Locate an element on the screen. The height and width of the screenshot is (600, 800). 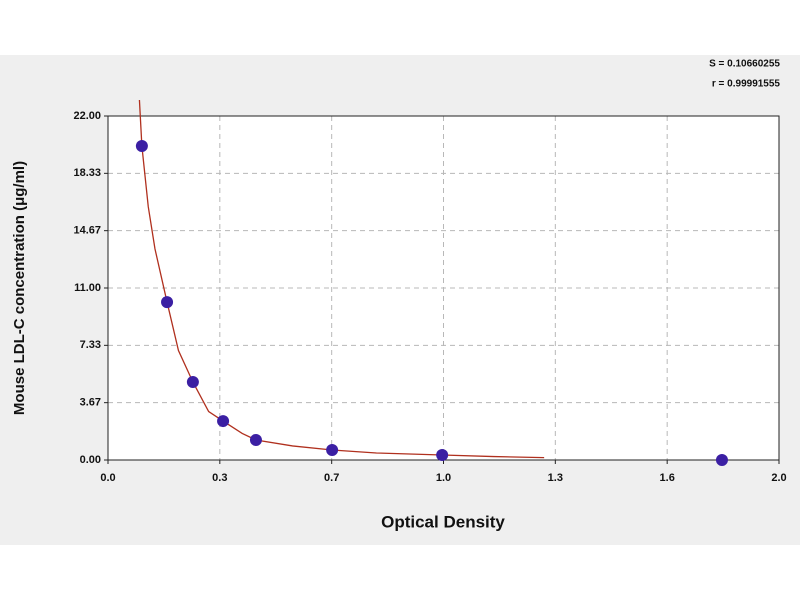
y-tick-label: 3.67 is located at coordinates (90, 403).